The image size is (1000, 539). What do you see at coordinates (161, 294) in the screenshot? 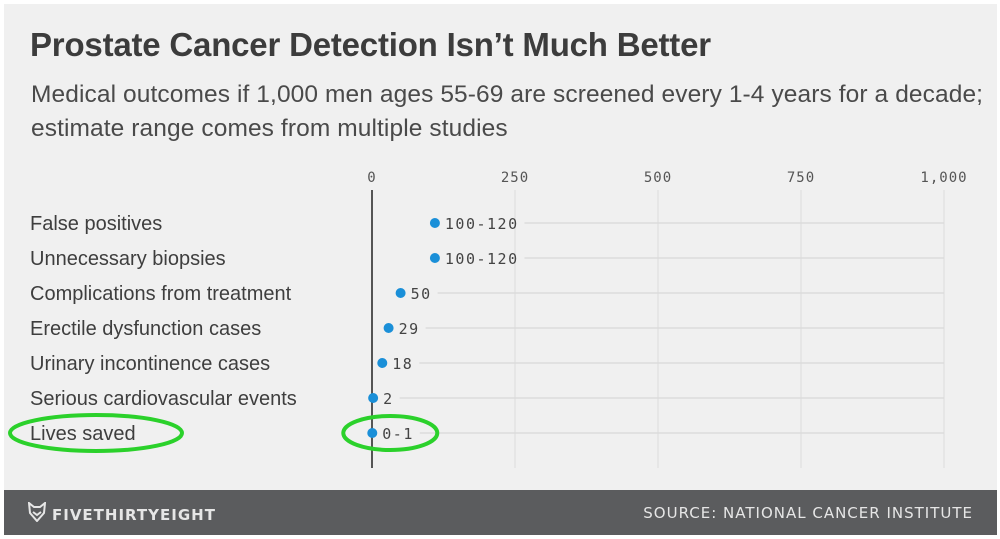
I see `category-label: Complications from treatment` at bounding box center [161, 294].